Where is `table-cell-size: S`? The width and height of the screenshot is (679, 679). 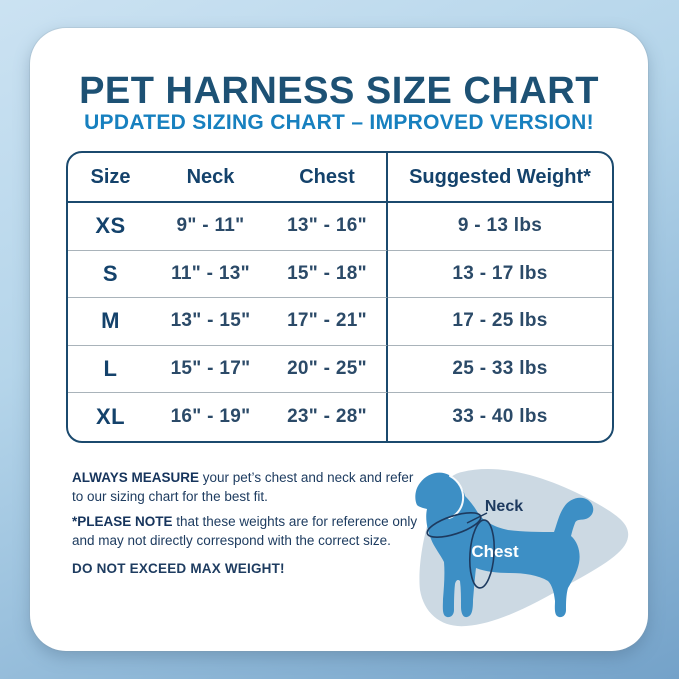 table-cell-size: S is located at coordinates (110, 275).